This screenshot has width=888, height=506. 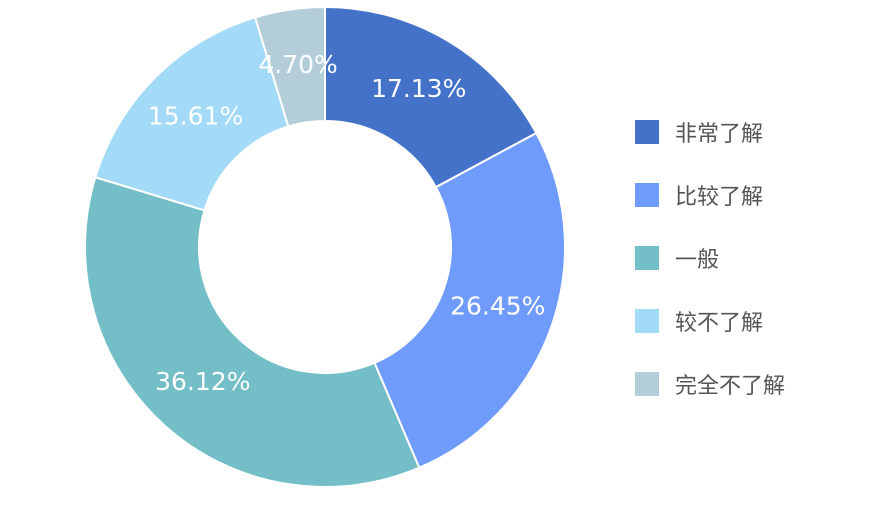 I want to click on legend-item: 较不了解, so click(x=710, y=320).